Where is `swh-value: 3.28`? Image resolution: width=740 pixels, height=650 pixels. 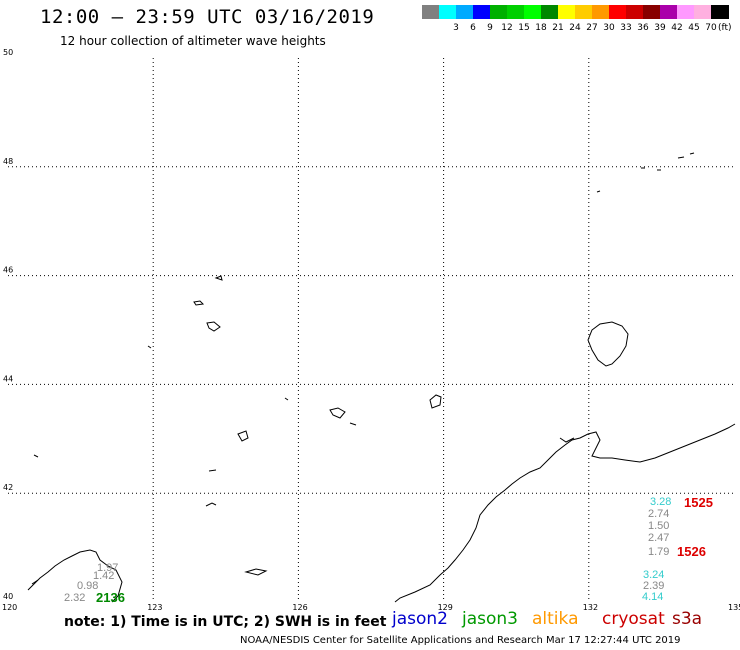
swh-value: 3.28 is located at coordinates (661, 502).